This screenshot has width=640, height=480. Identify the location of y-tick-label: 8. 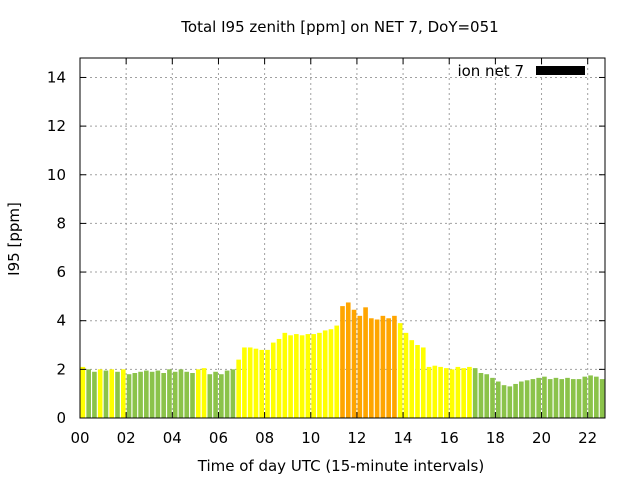
(61, 223).